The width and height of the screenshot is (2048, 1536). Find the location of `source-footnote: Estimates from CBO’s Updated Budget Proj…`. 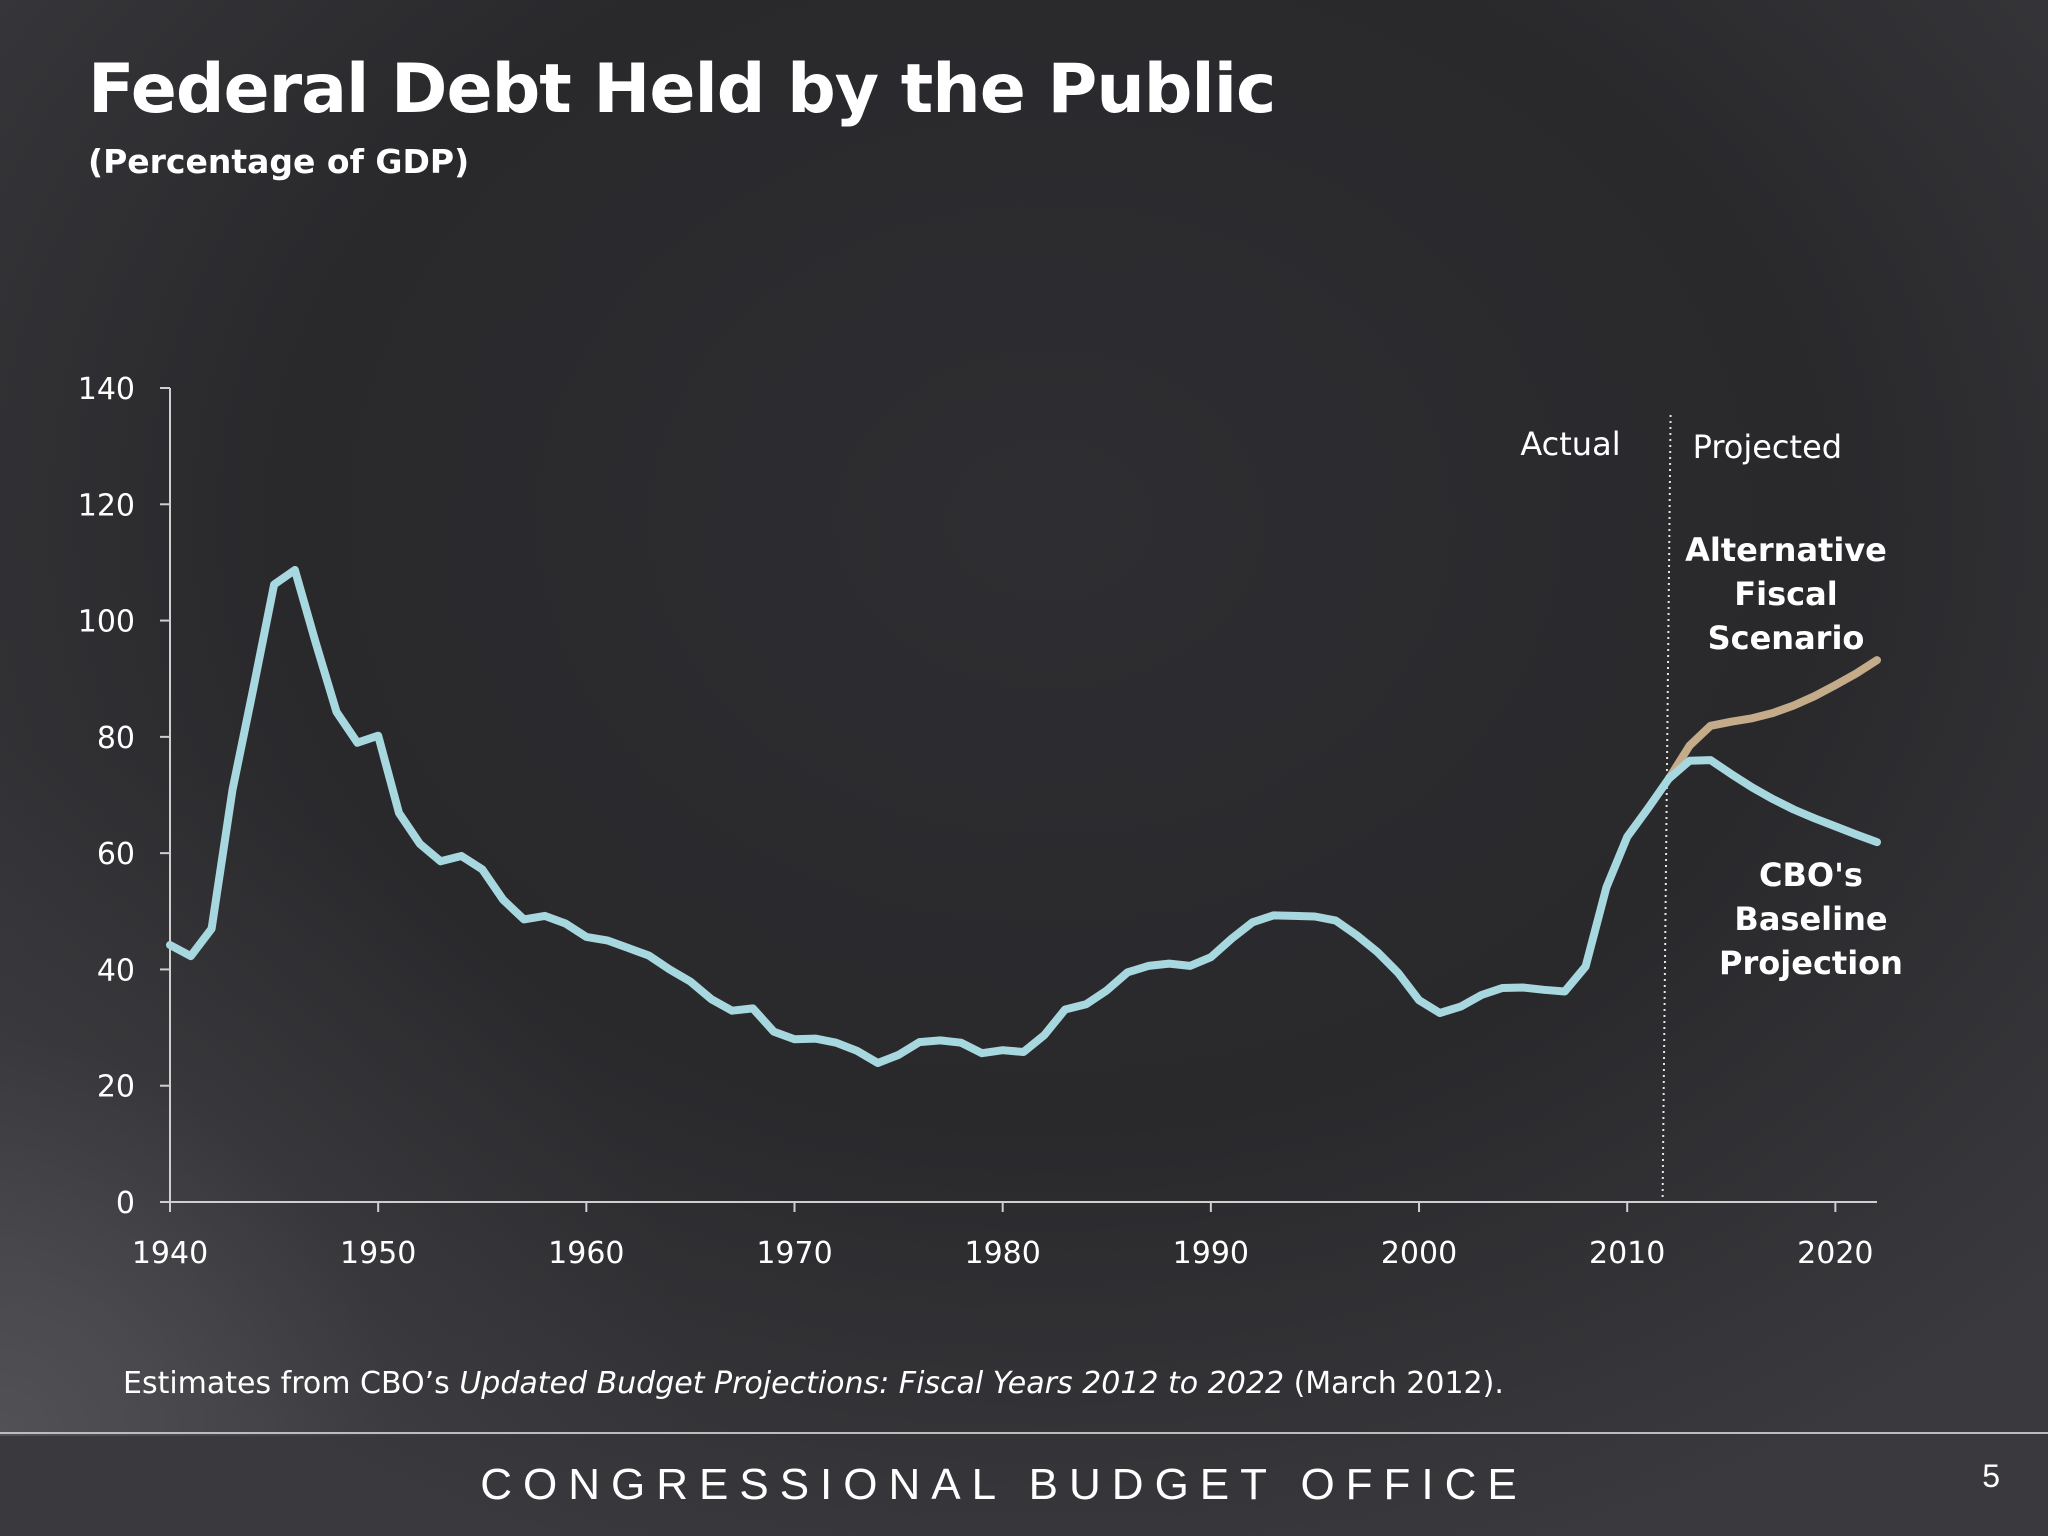

source-footnote: Estimates from CBO’s Updated Budget Proj… is located at coordinates (813, 1383).